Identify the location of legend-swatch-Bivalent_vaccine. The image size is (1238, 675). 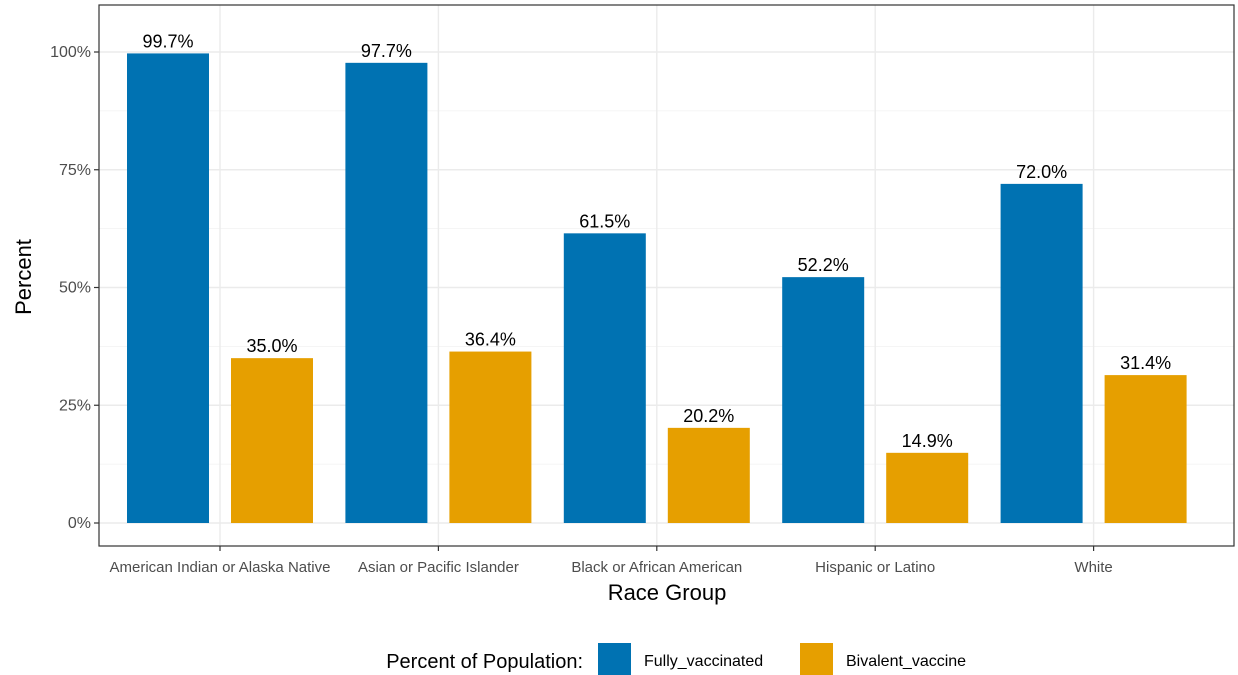
(816, 659).